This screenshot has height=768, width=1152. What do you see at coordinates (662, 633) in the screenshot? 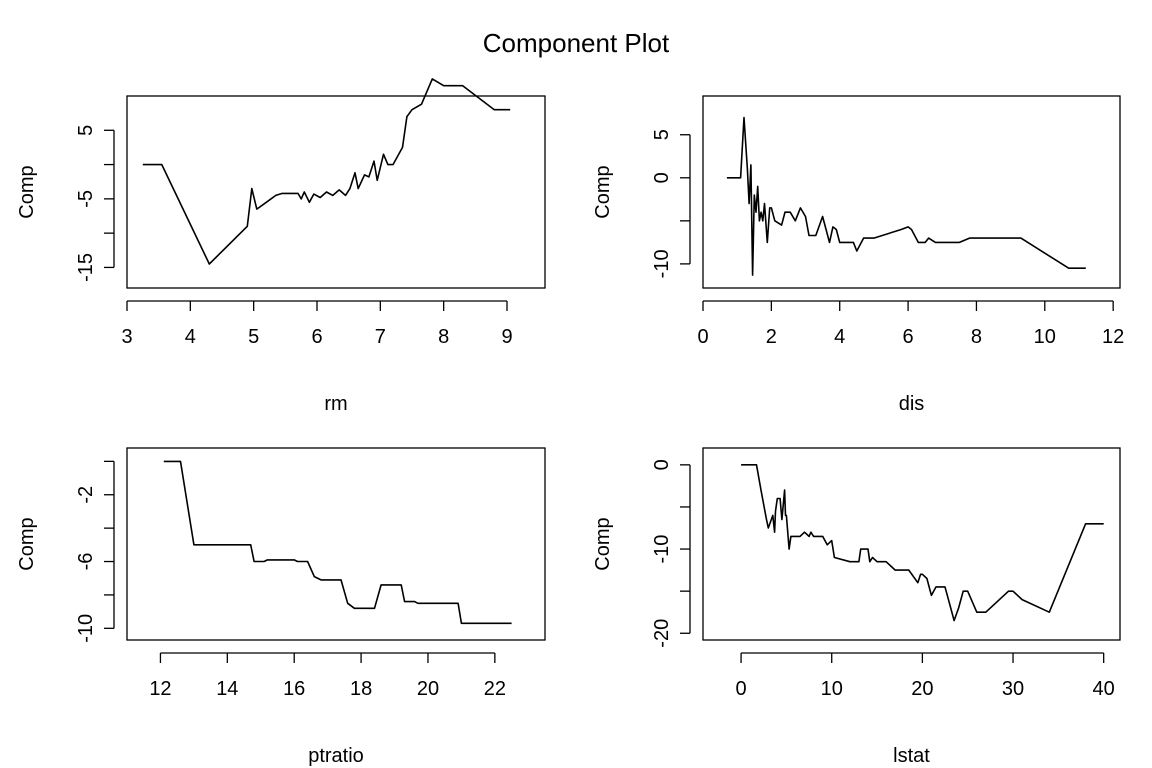
I see `y-tick-label: -20` at bounding box center [662, 633].